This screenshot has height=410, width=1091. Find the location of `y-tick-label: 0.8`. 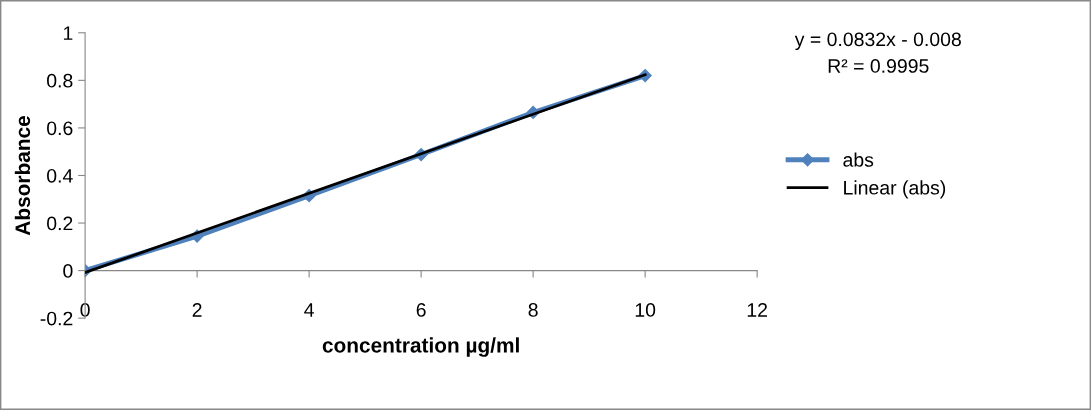

y-tick-label: 0.8 is located at coordinates (60, 80).